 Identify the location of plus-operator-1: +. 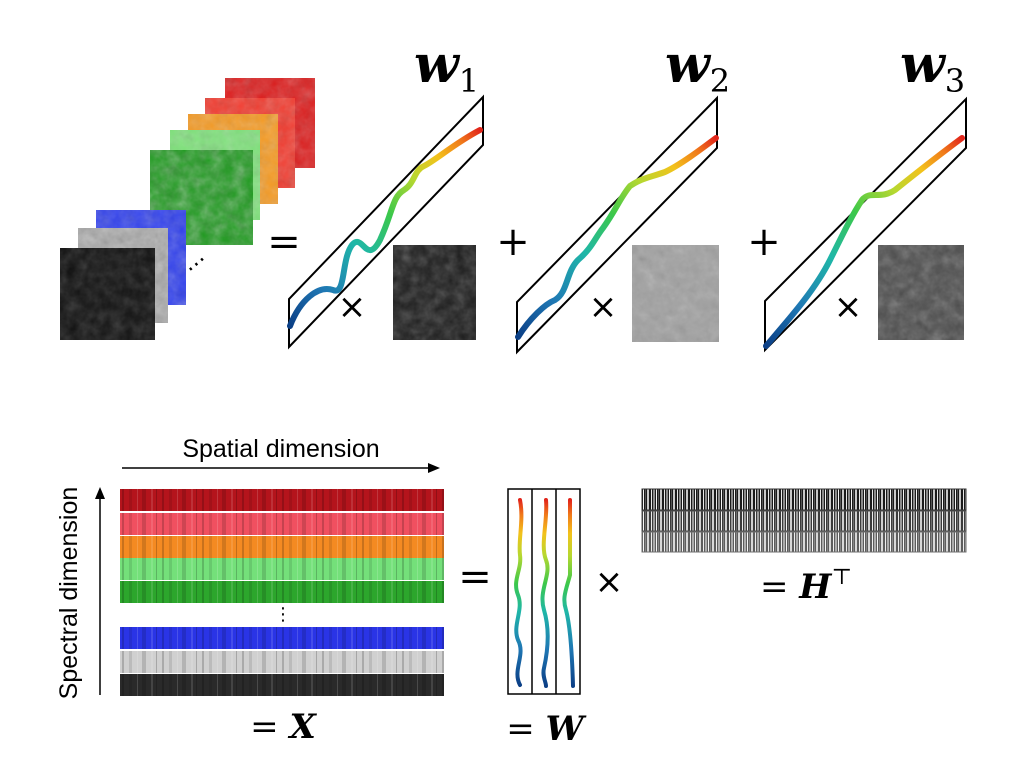
(513, 242).